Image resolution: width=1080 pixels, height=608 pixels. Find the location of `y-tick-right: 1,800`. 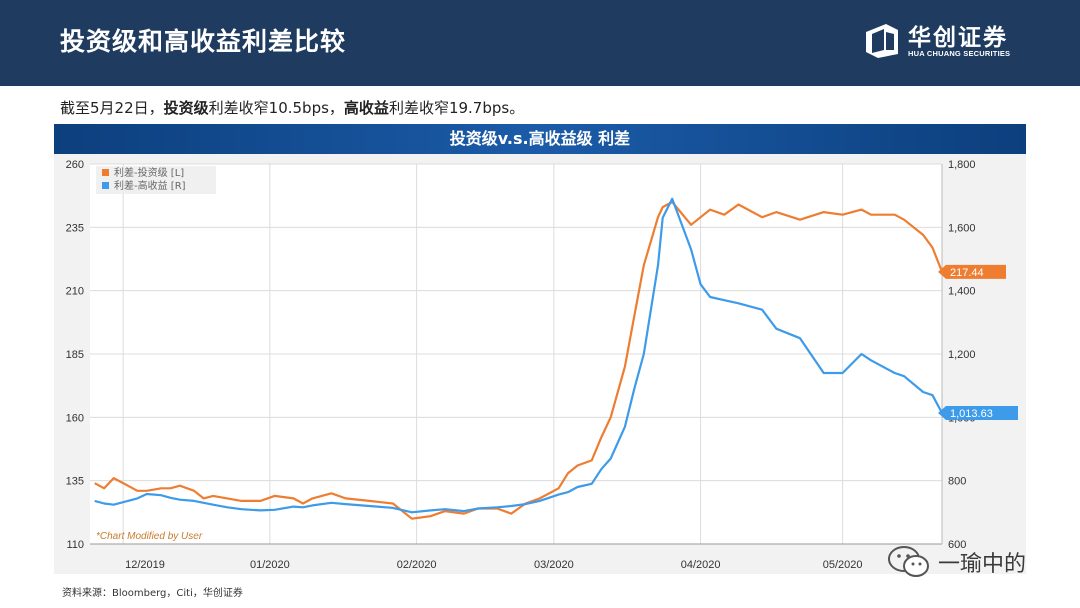

y-tick-right: 1,800 is located at coordinates (962, 165).